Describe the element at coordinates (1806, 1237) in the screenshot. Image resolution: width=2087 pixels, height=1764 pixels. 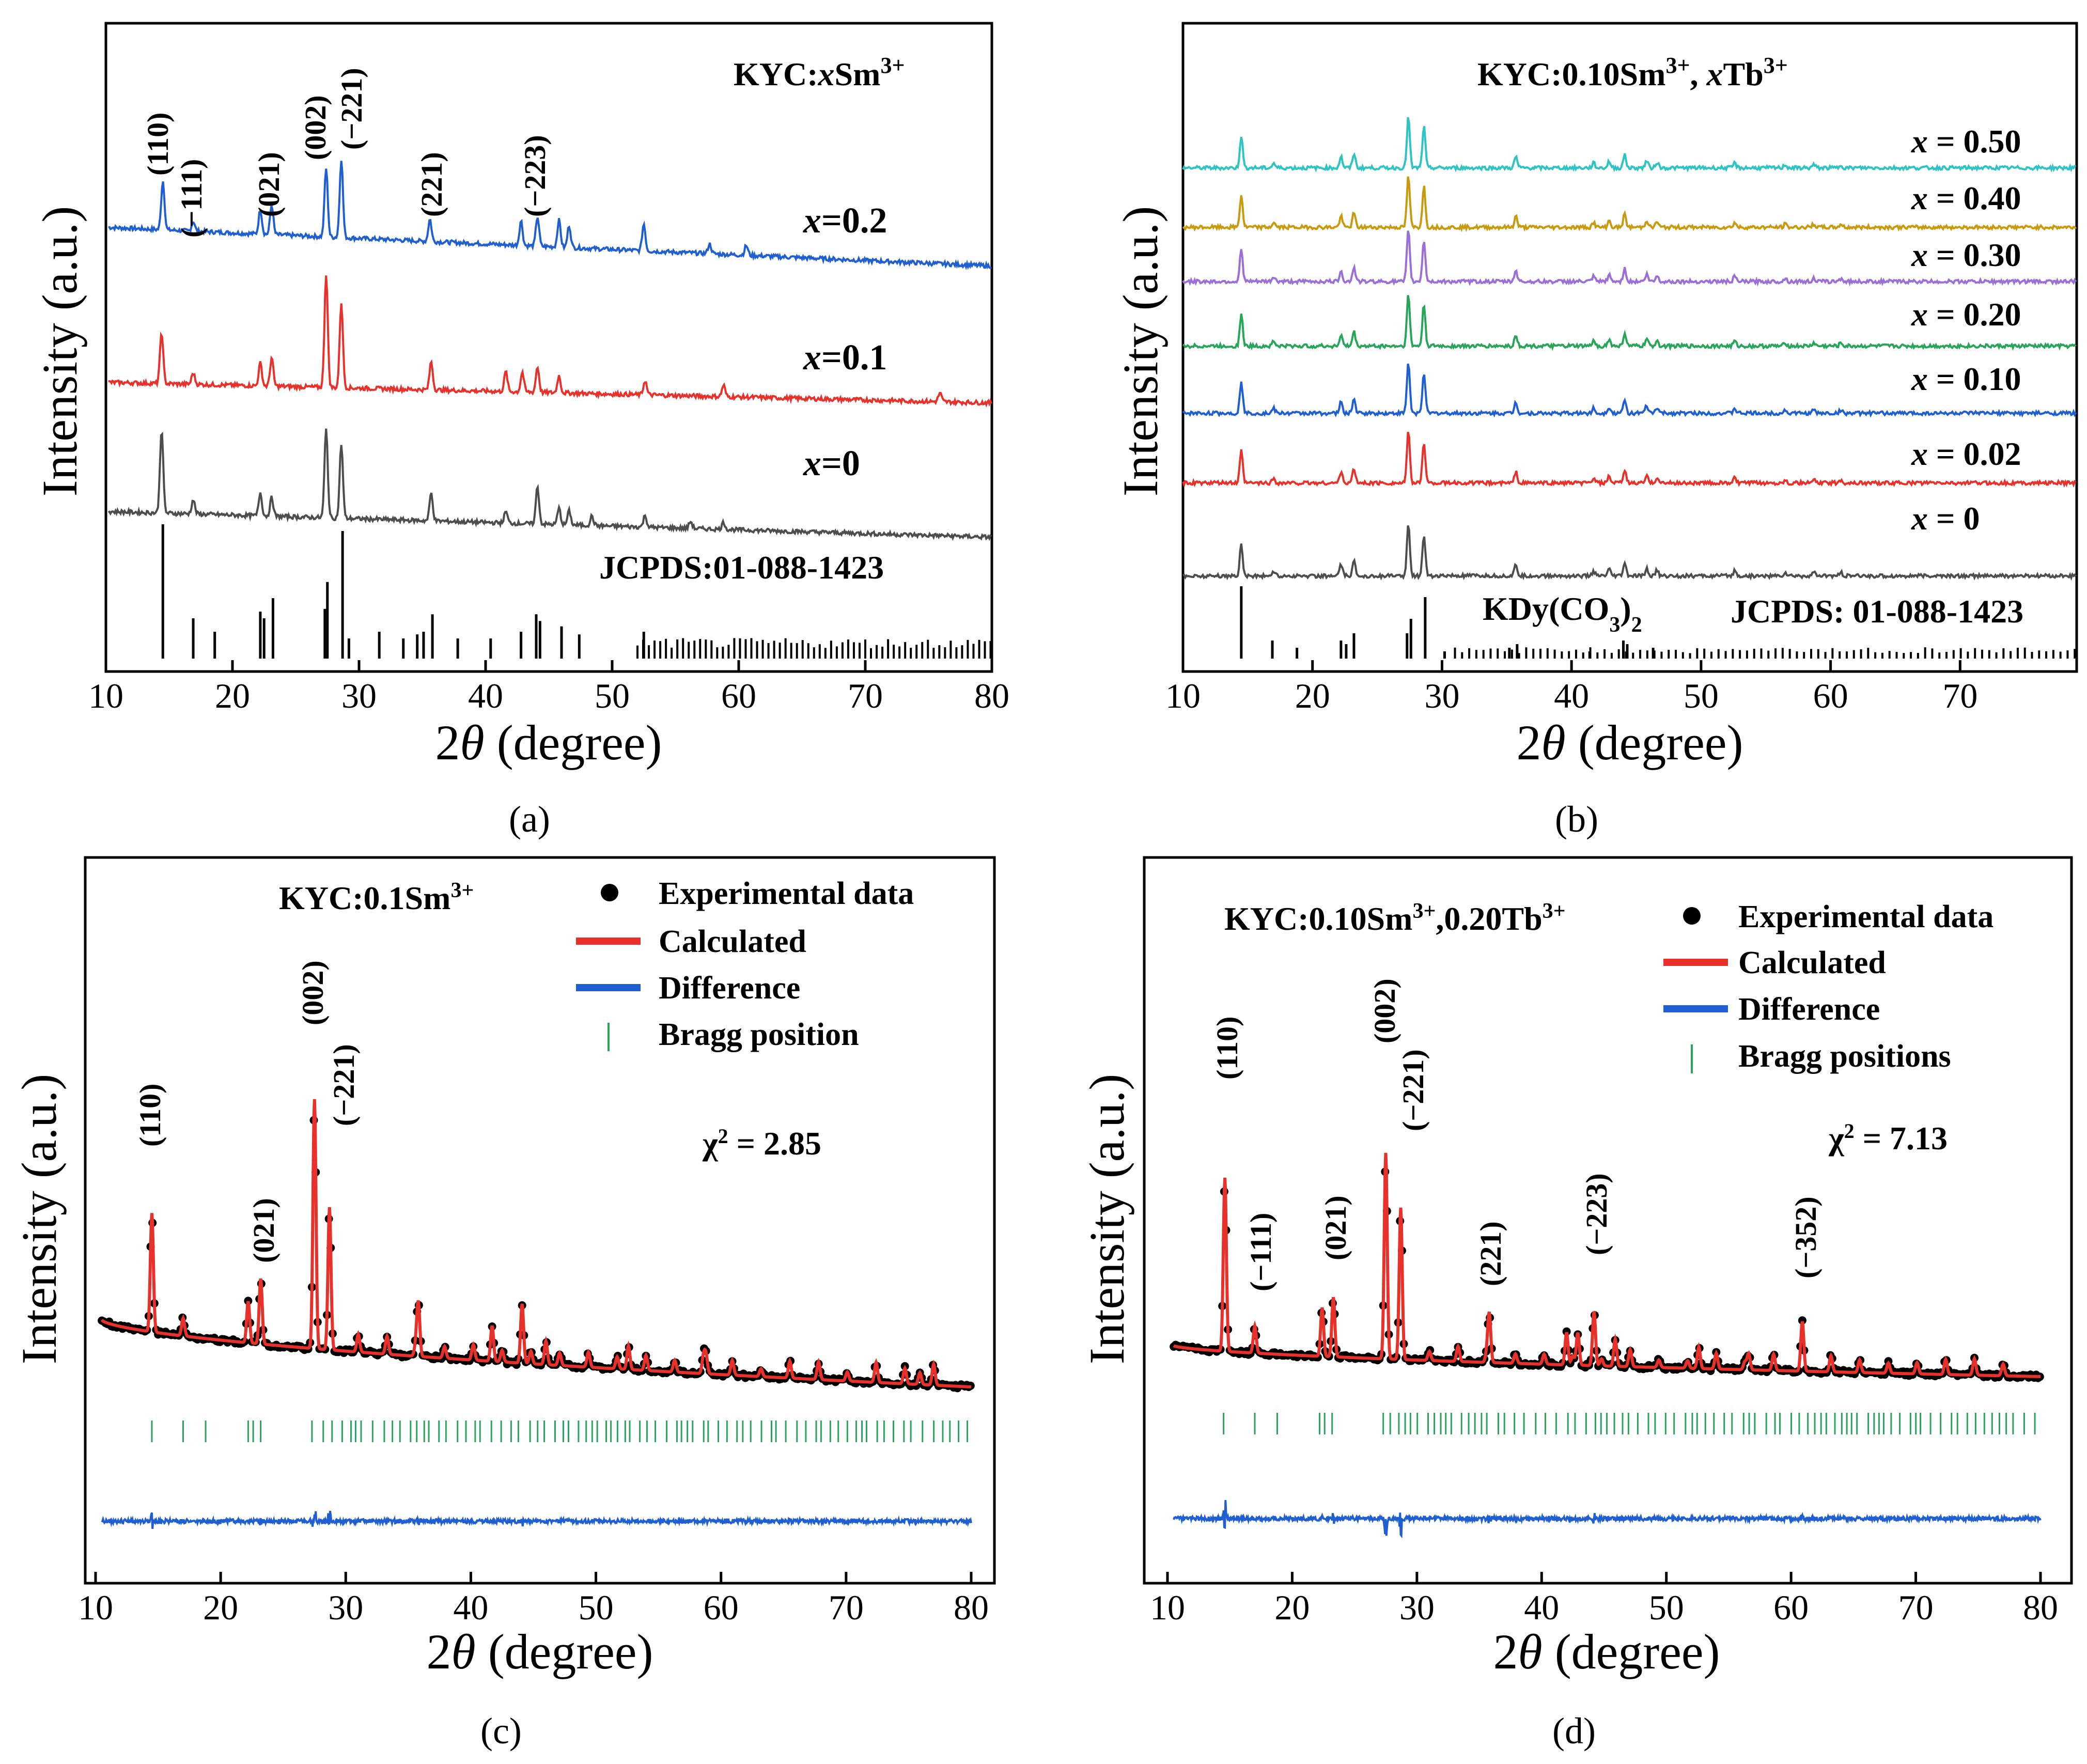
I see `panel-d-peak-m352: (−352)` at that location.